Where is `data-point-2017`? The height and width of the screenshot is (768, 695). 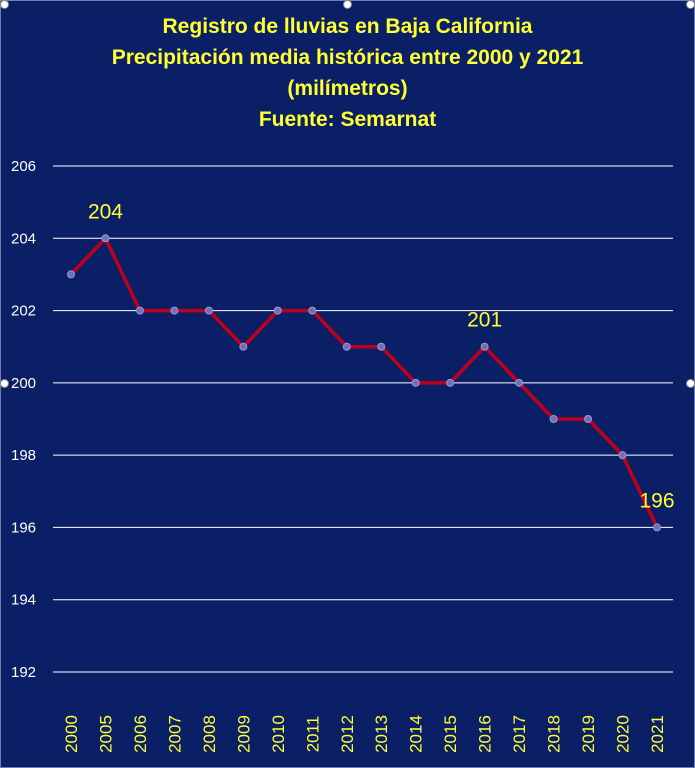 data-point-2017 is located at coordinates (519, 382).